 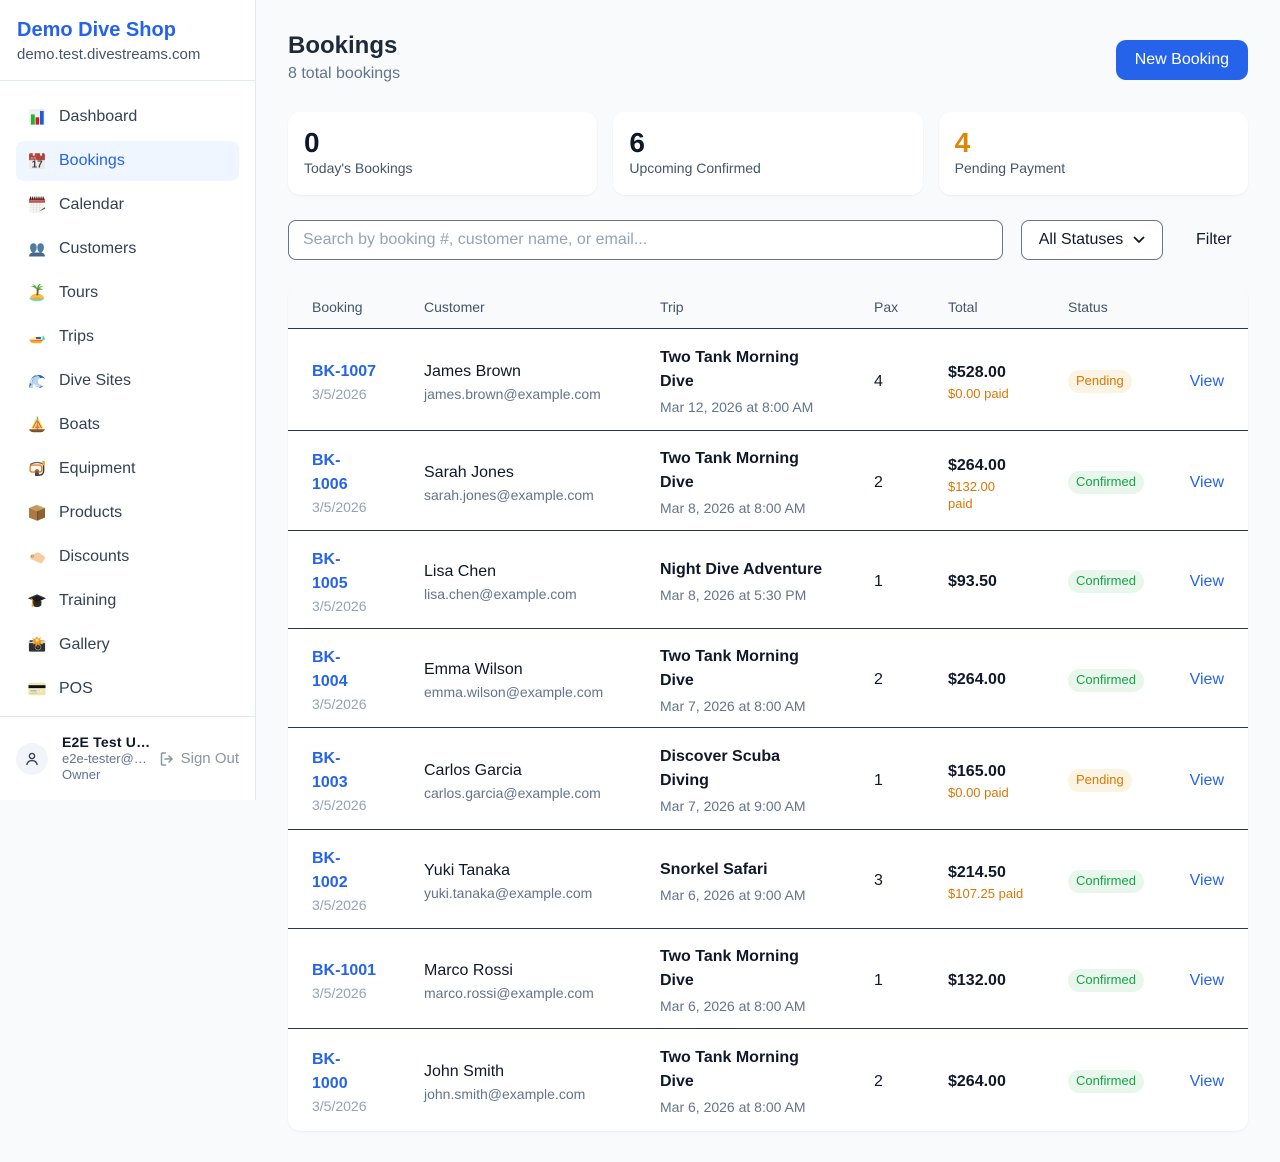 I want to click on svg-text: 17, so click(x=38, y=164).